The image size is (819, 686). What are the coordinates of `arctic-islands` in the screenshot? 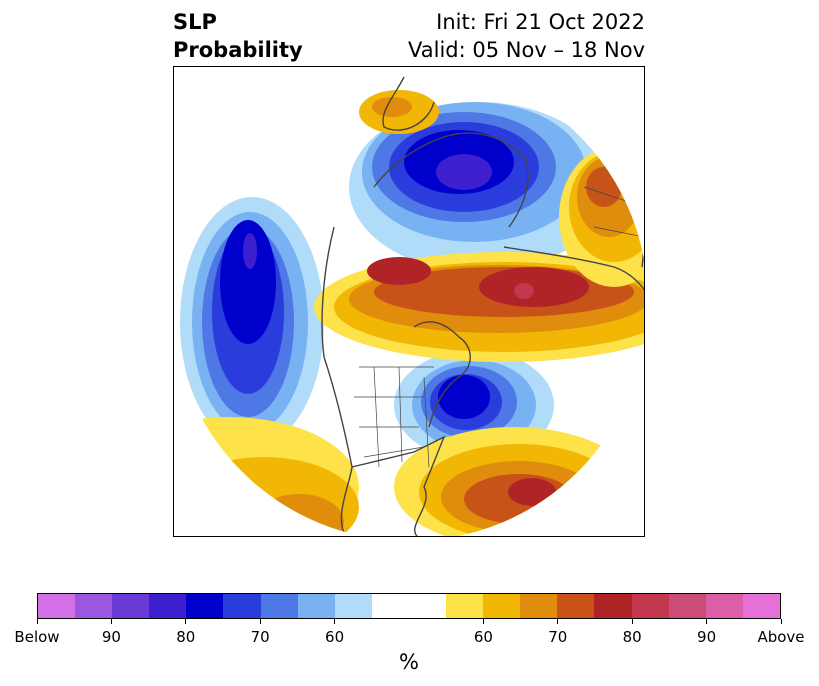 It's located at (451, 180).